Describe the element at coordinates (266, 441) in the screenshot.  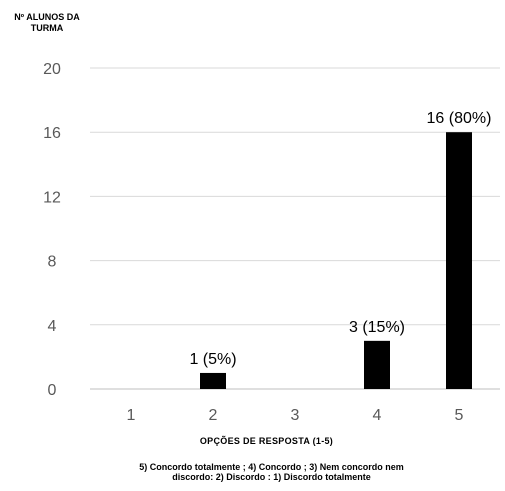
I see `x-axis-title: OPÇÕES DE RESPOSTA (1-5)` at that location.